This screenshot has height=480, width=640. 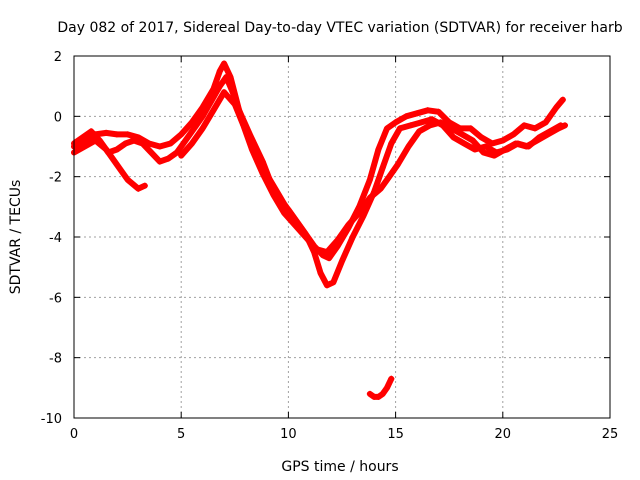 What do you see at coordinates (51, 419) in the screenshot?
I see `y-tick-label: -10` at bounding box center [51, 419].